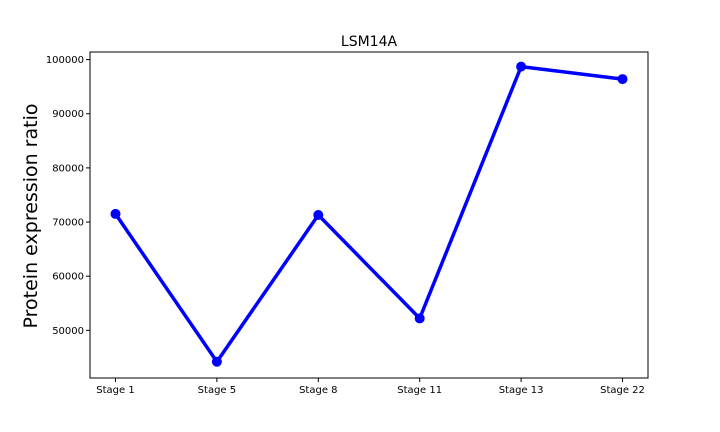  What do you see at coordinates (68, 223) in the screenshot?
I see `y-tick-label: 70000` at bounding box center [68, 223].